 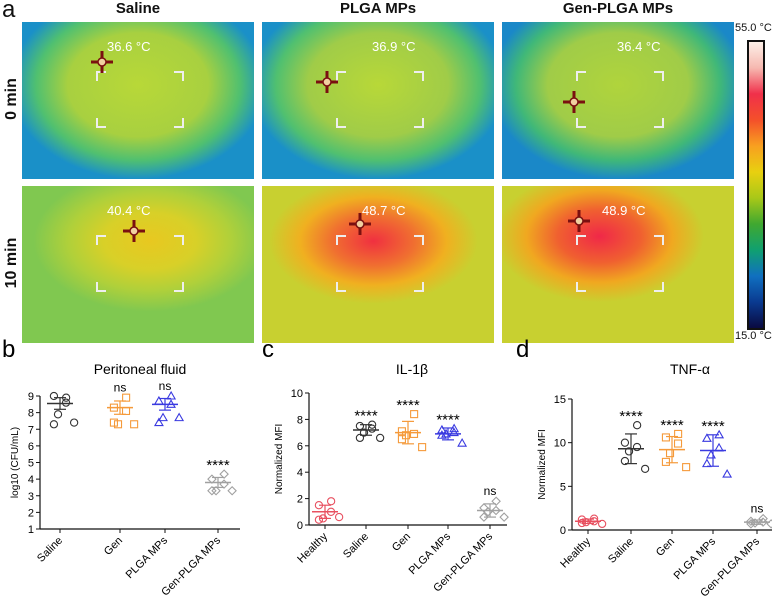 I want to click on y-tick-label: 8, so click(x=300, y=420).